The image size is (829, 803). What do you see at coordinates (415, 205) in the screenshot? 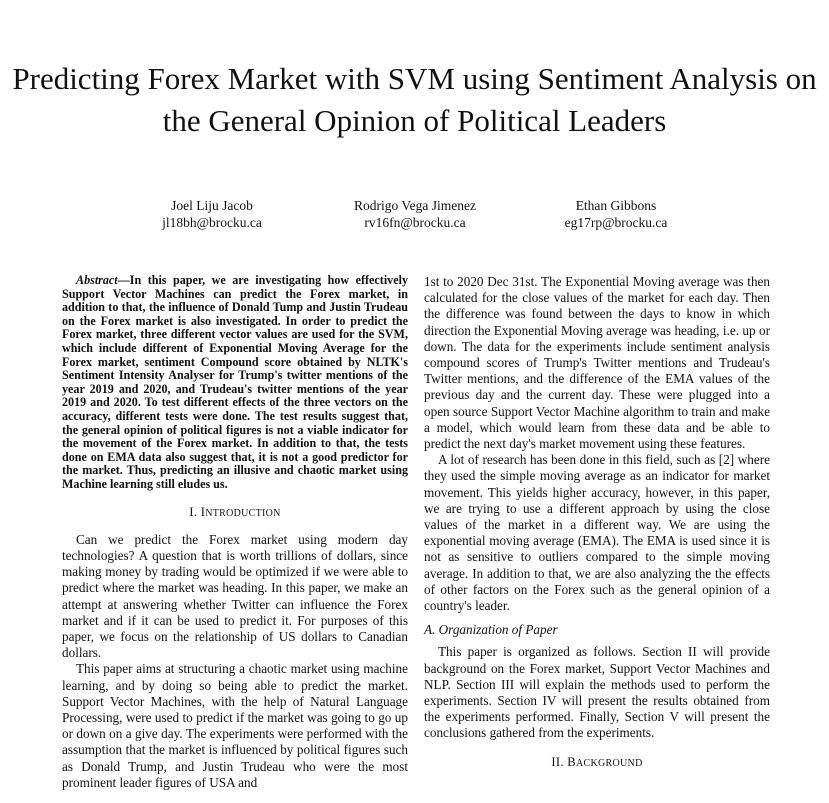
I see `author-name: Rodrigo Vega Jimenez` at bounding box center [415, 205].